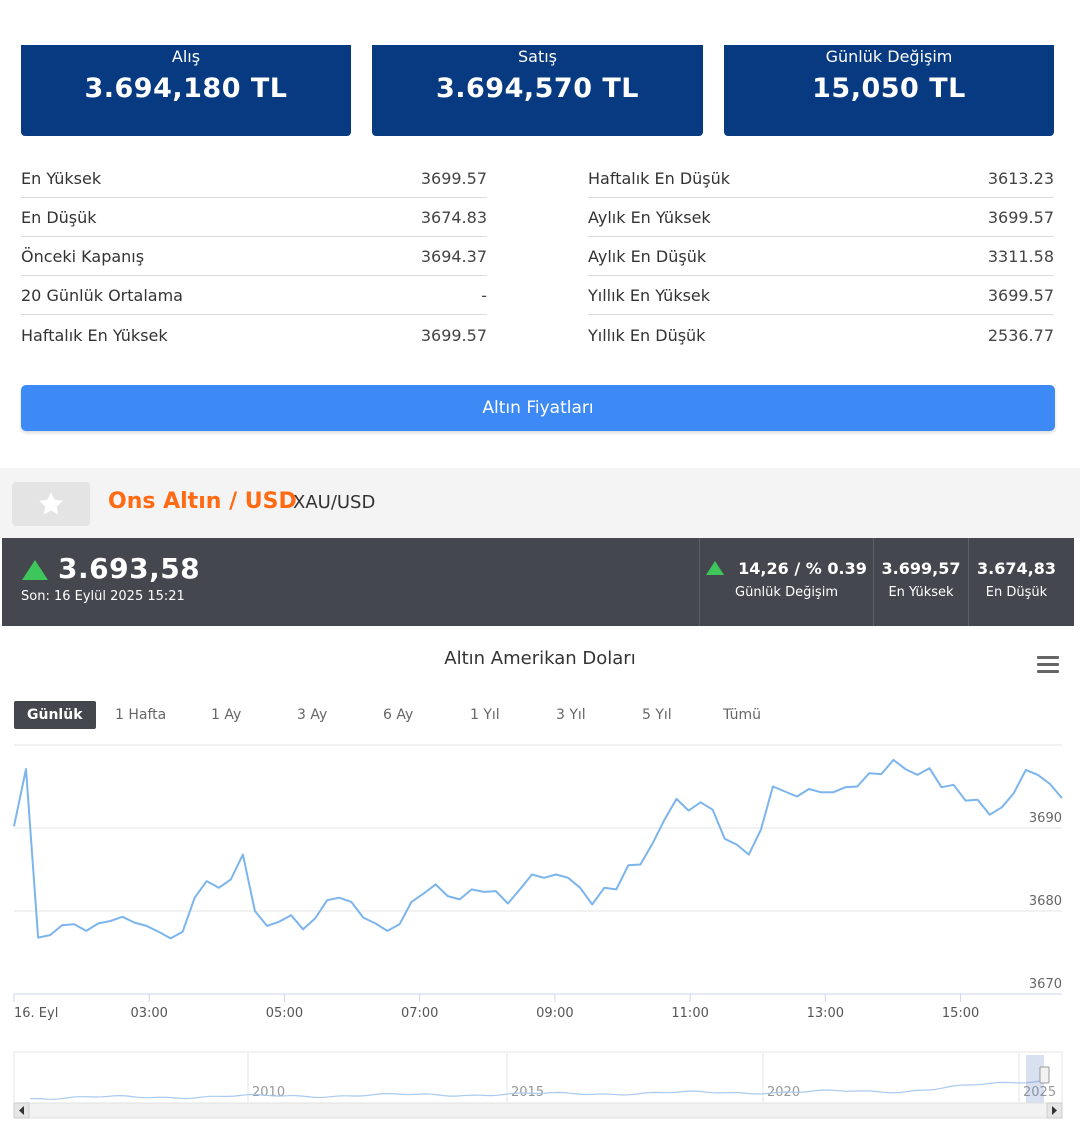  Describe the element at coordinates (647, 335) in the screenshot. I see `stat-label: Yıllık En Düşük` at that location.